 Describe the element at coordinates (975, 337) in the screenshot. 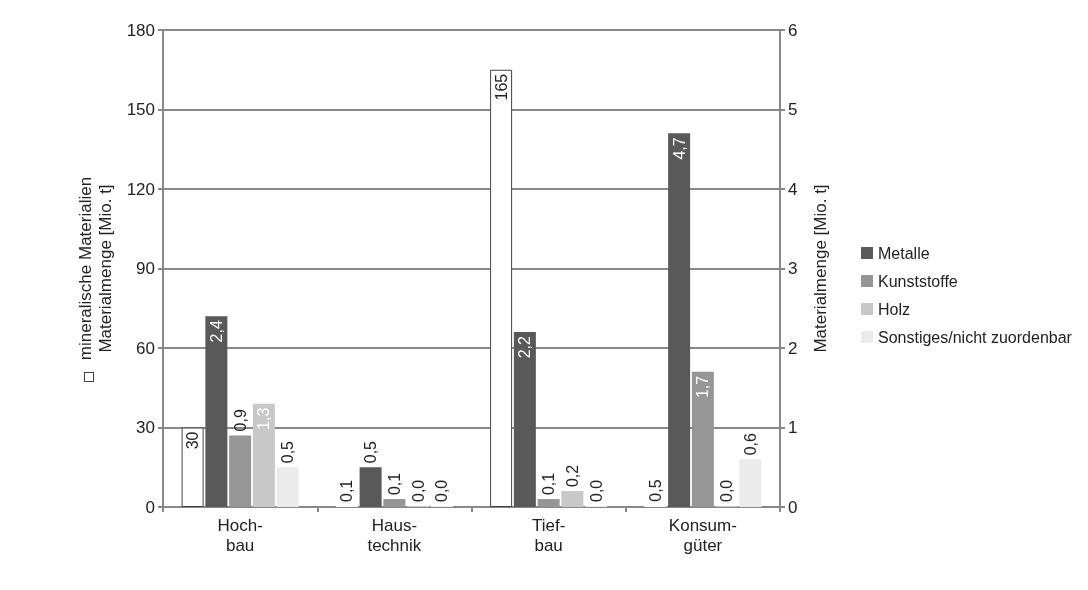

I see `legend-label: Sonstiges/nicht zuordenbar` at that location.